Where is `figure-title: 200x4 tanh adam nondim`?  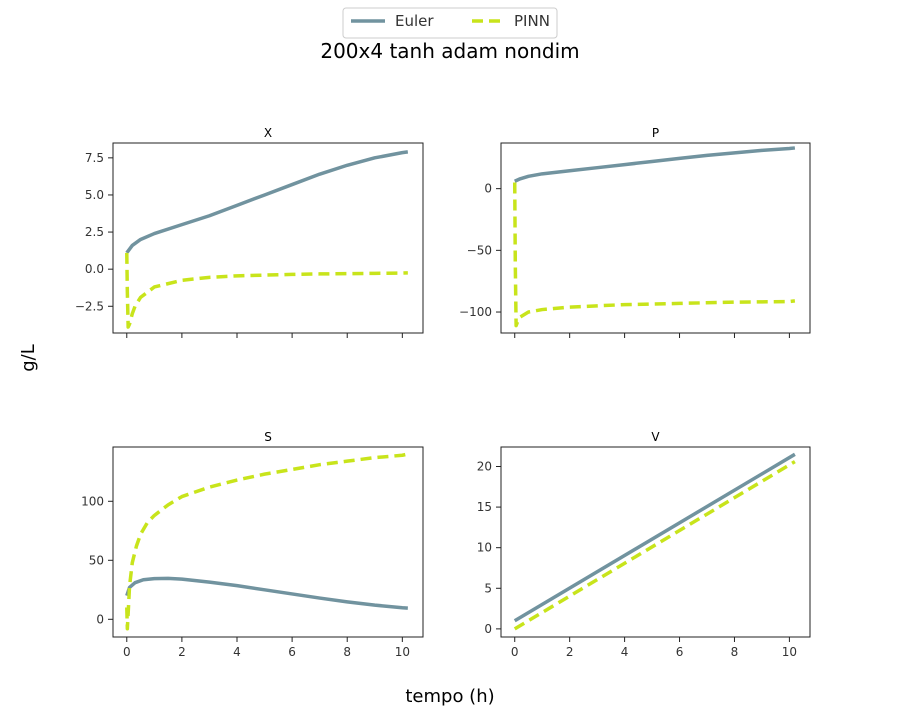
figure-title: 200x4 tanh adam nondim is located at coordinates (449, 51).